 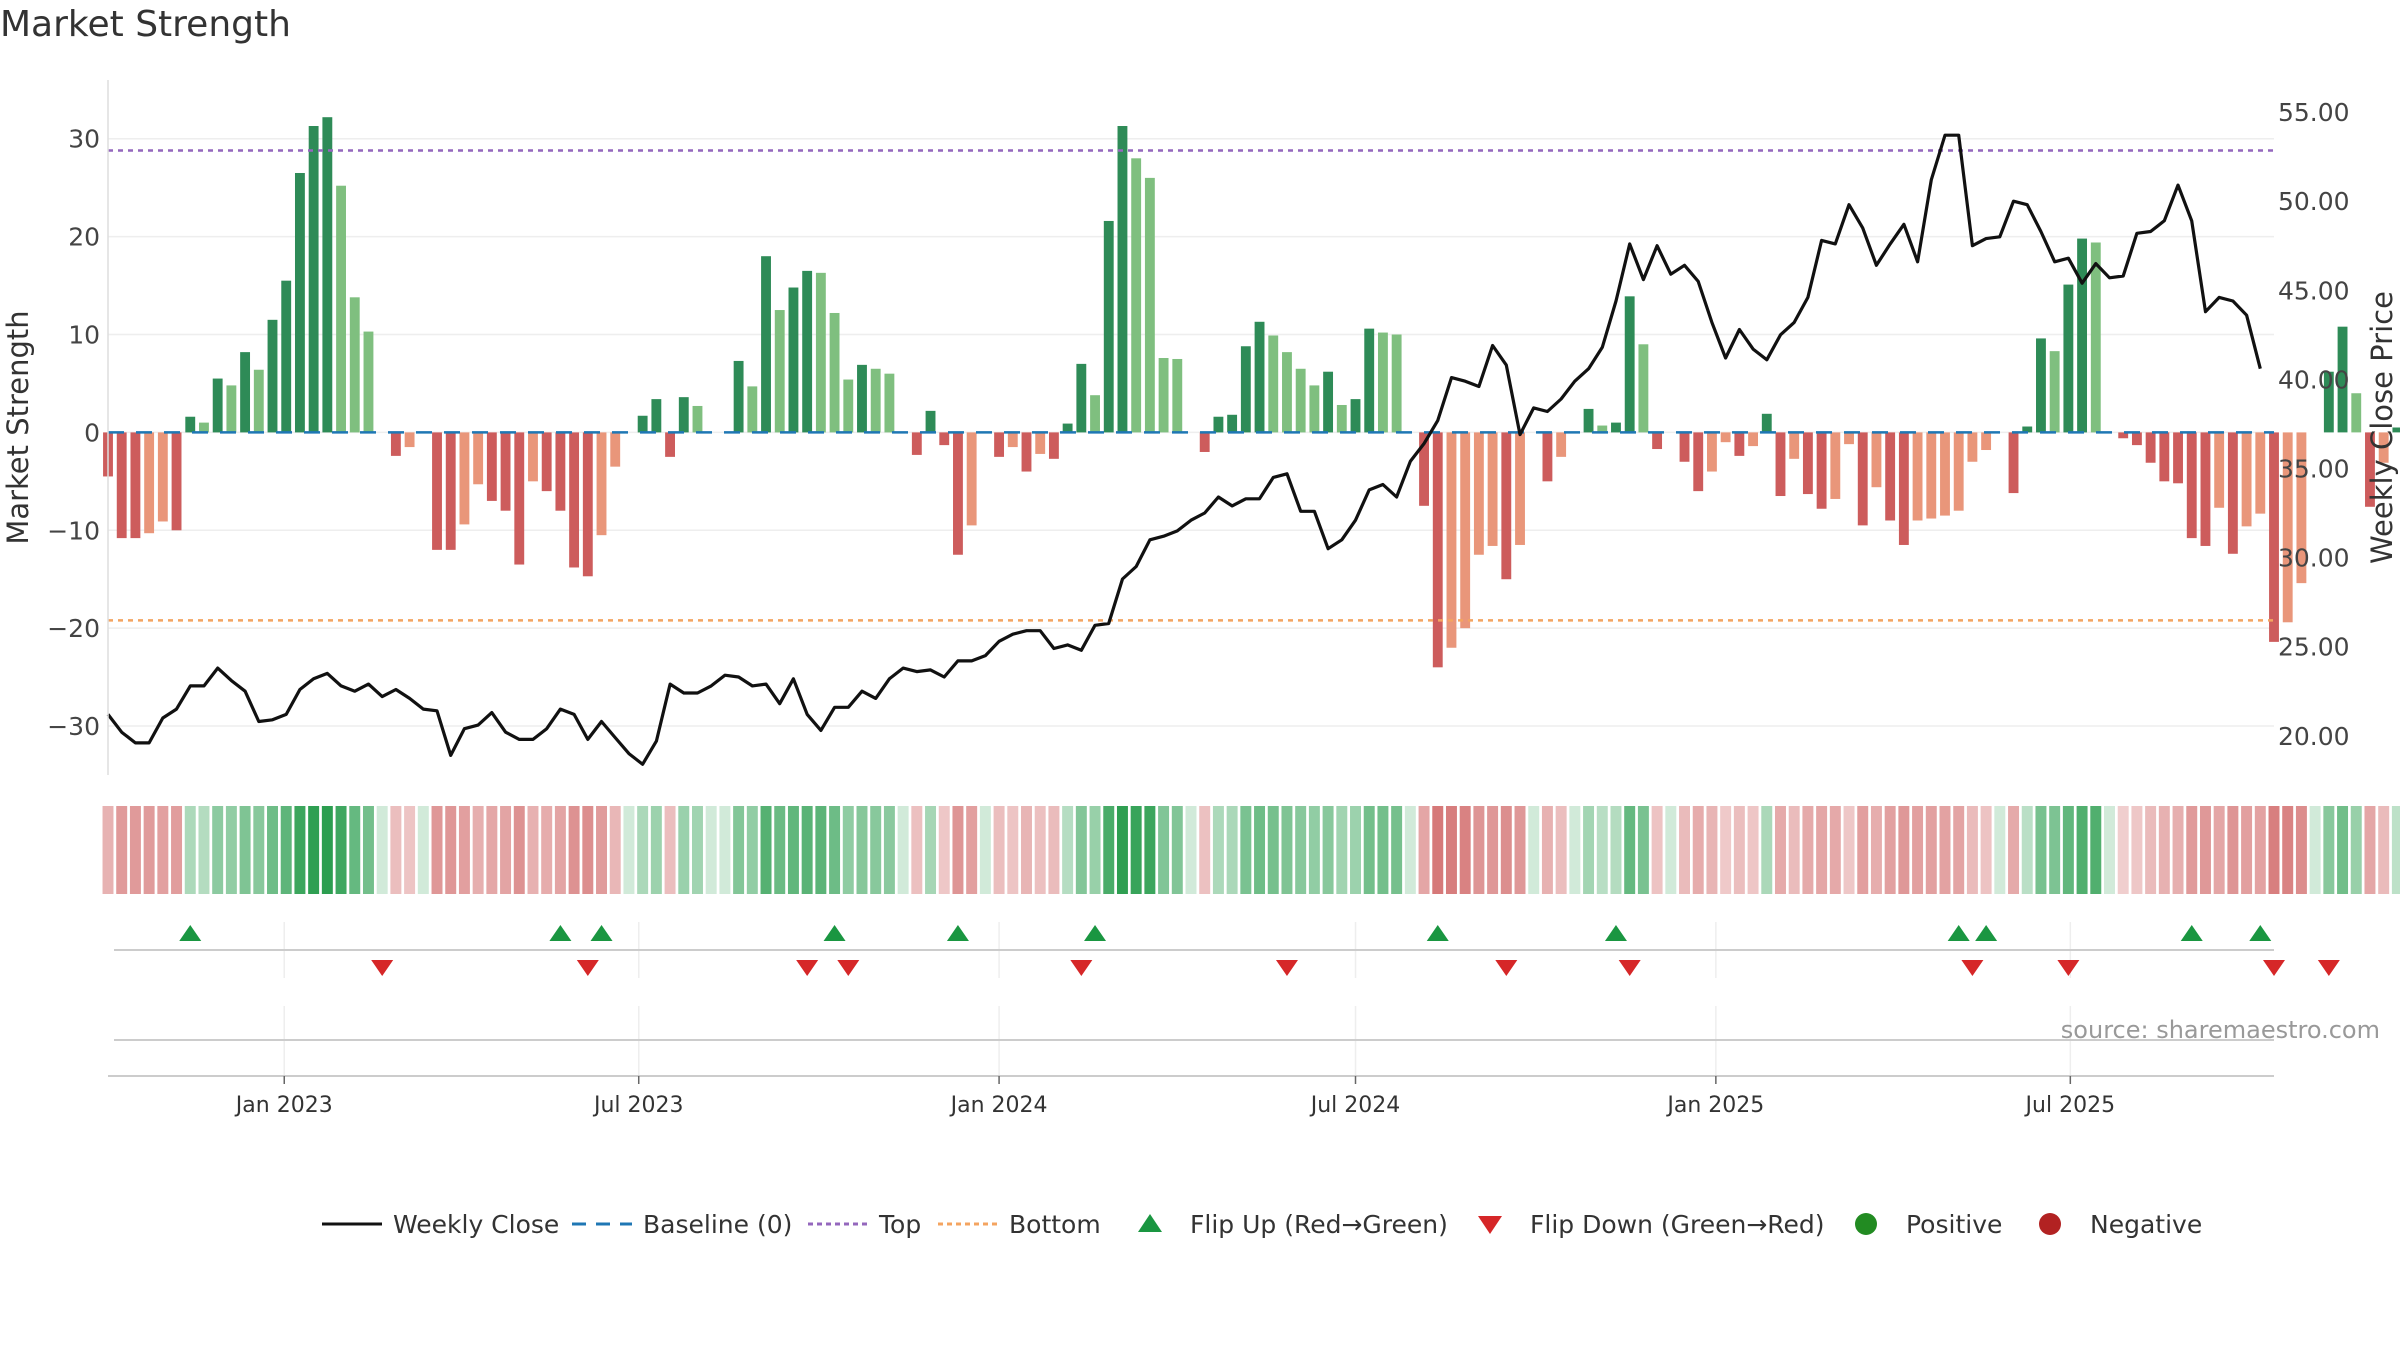 What do you see at coordinates (73, 530) in the screenshot?
I see `y-left-tick-label: −10` at bounding box center [73, 530].